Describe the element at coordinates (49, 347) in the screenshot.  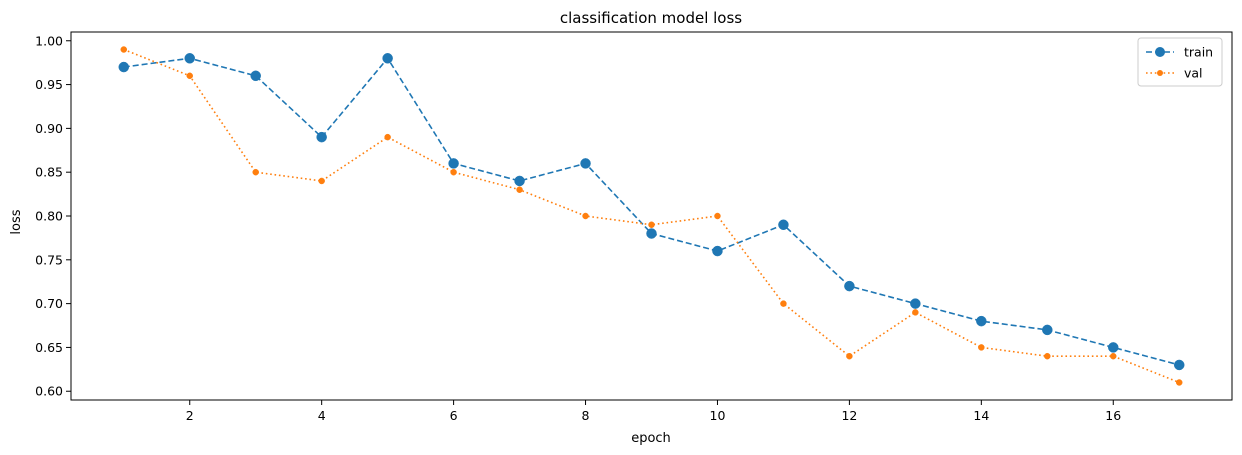
I see `y-tick-label: 0.65` at that location.